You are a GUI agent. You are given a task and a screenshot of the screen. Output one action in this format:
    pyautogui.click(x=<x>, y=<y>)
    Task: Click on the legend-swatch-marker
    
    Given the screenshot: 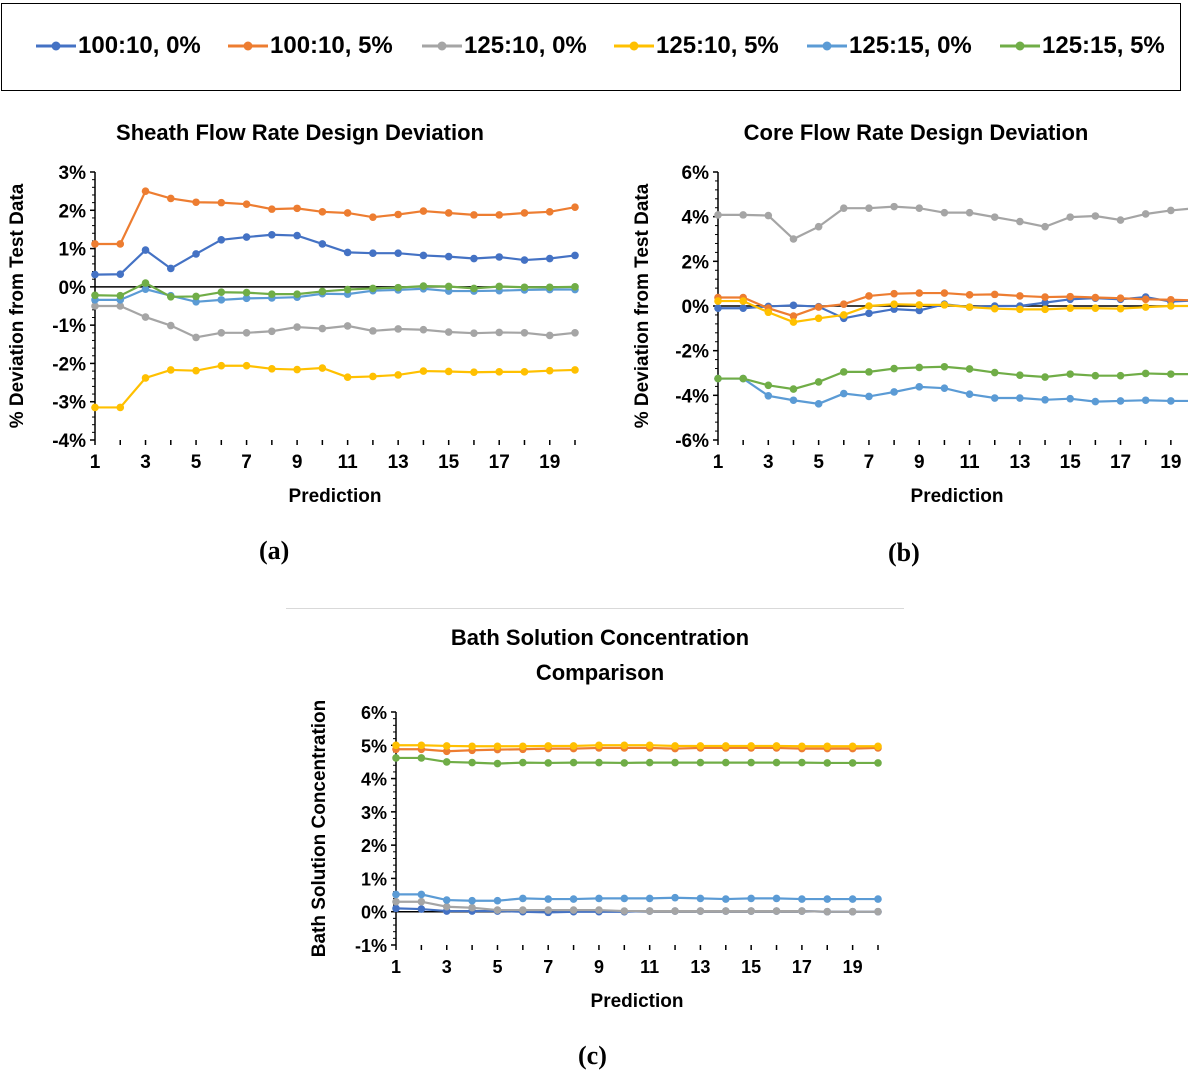 What is the action you would take?
    pyautogui.click(x=1020, y=46)
    